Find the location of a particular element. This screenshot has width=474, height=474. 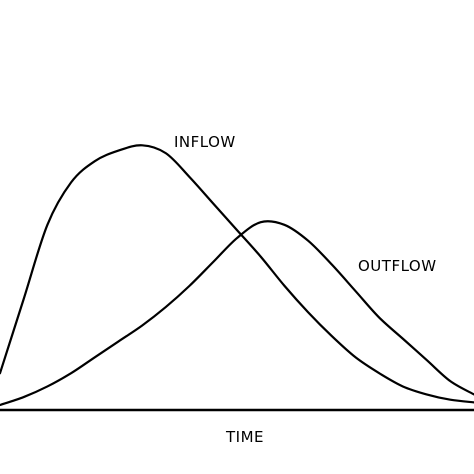

series-label-inflow: INFLOW is located at coordinates (205, 142).